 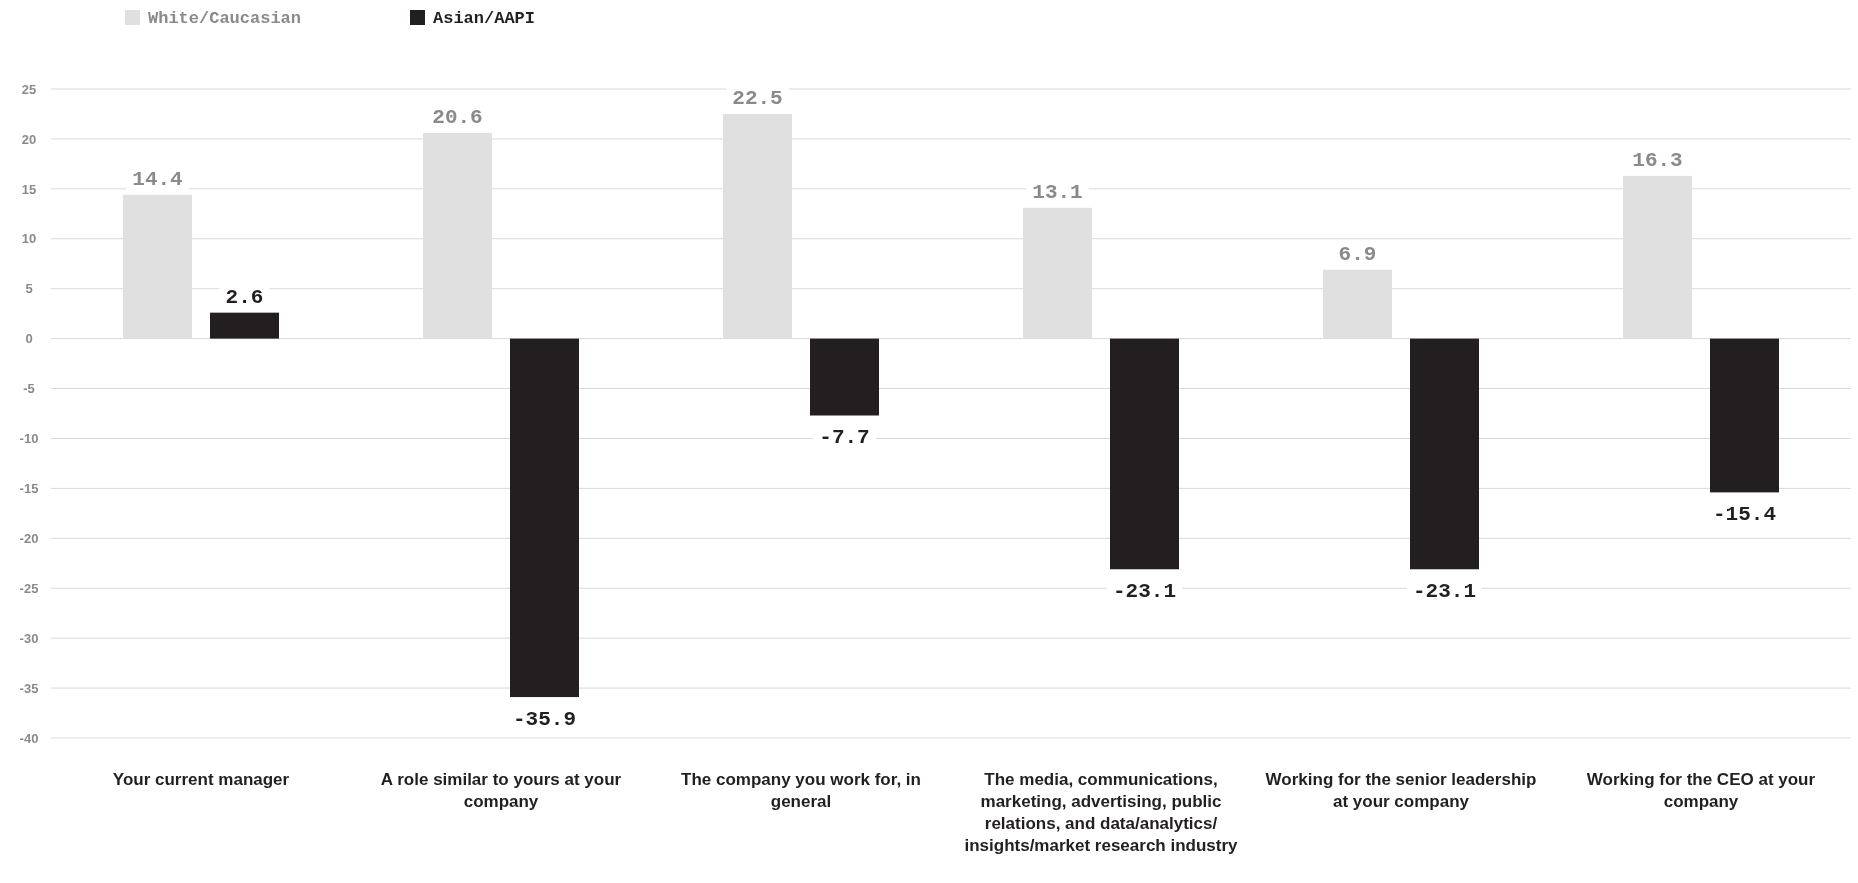 What do you see at coordinates (801, 790) in the screenshot?
I see `x-tick-label: The company you work for, in general` at bounding box center [801, 790].